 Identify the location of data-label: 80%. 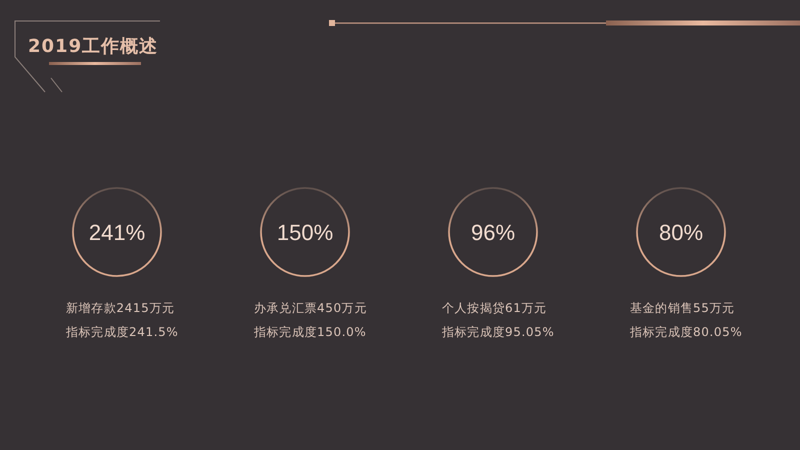
(681, 232).